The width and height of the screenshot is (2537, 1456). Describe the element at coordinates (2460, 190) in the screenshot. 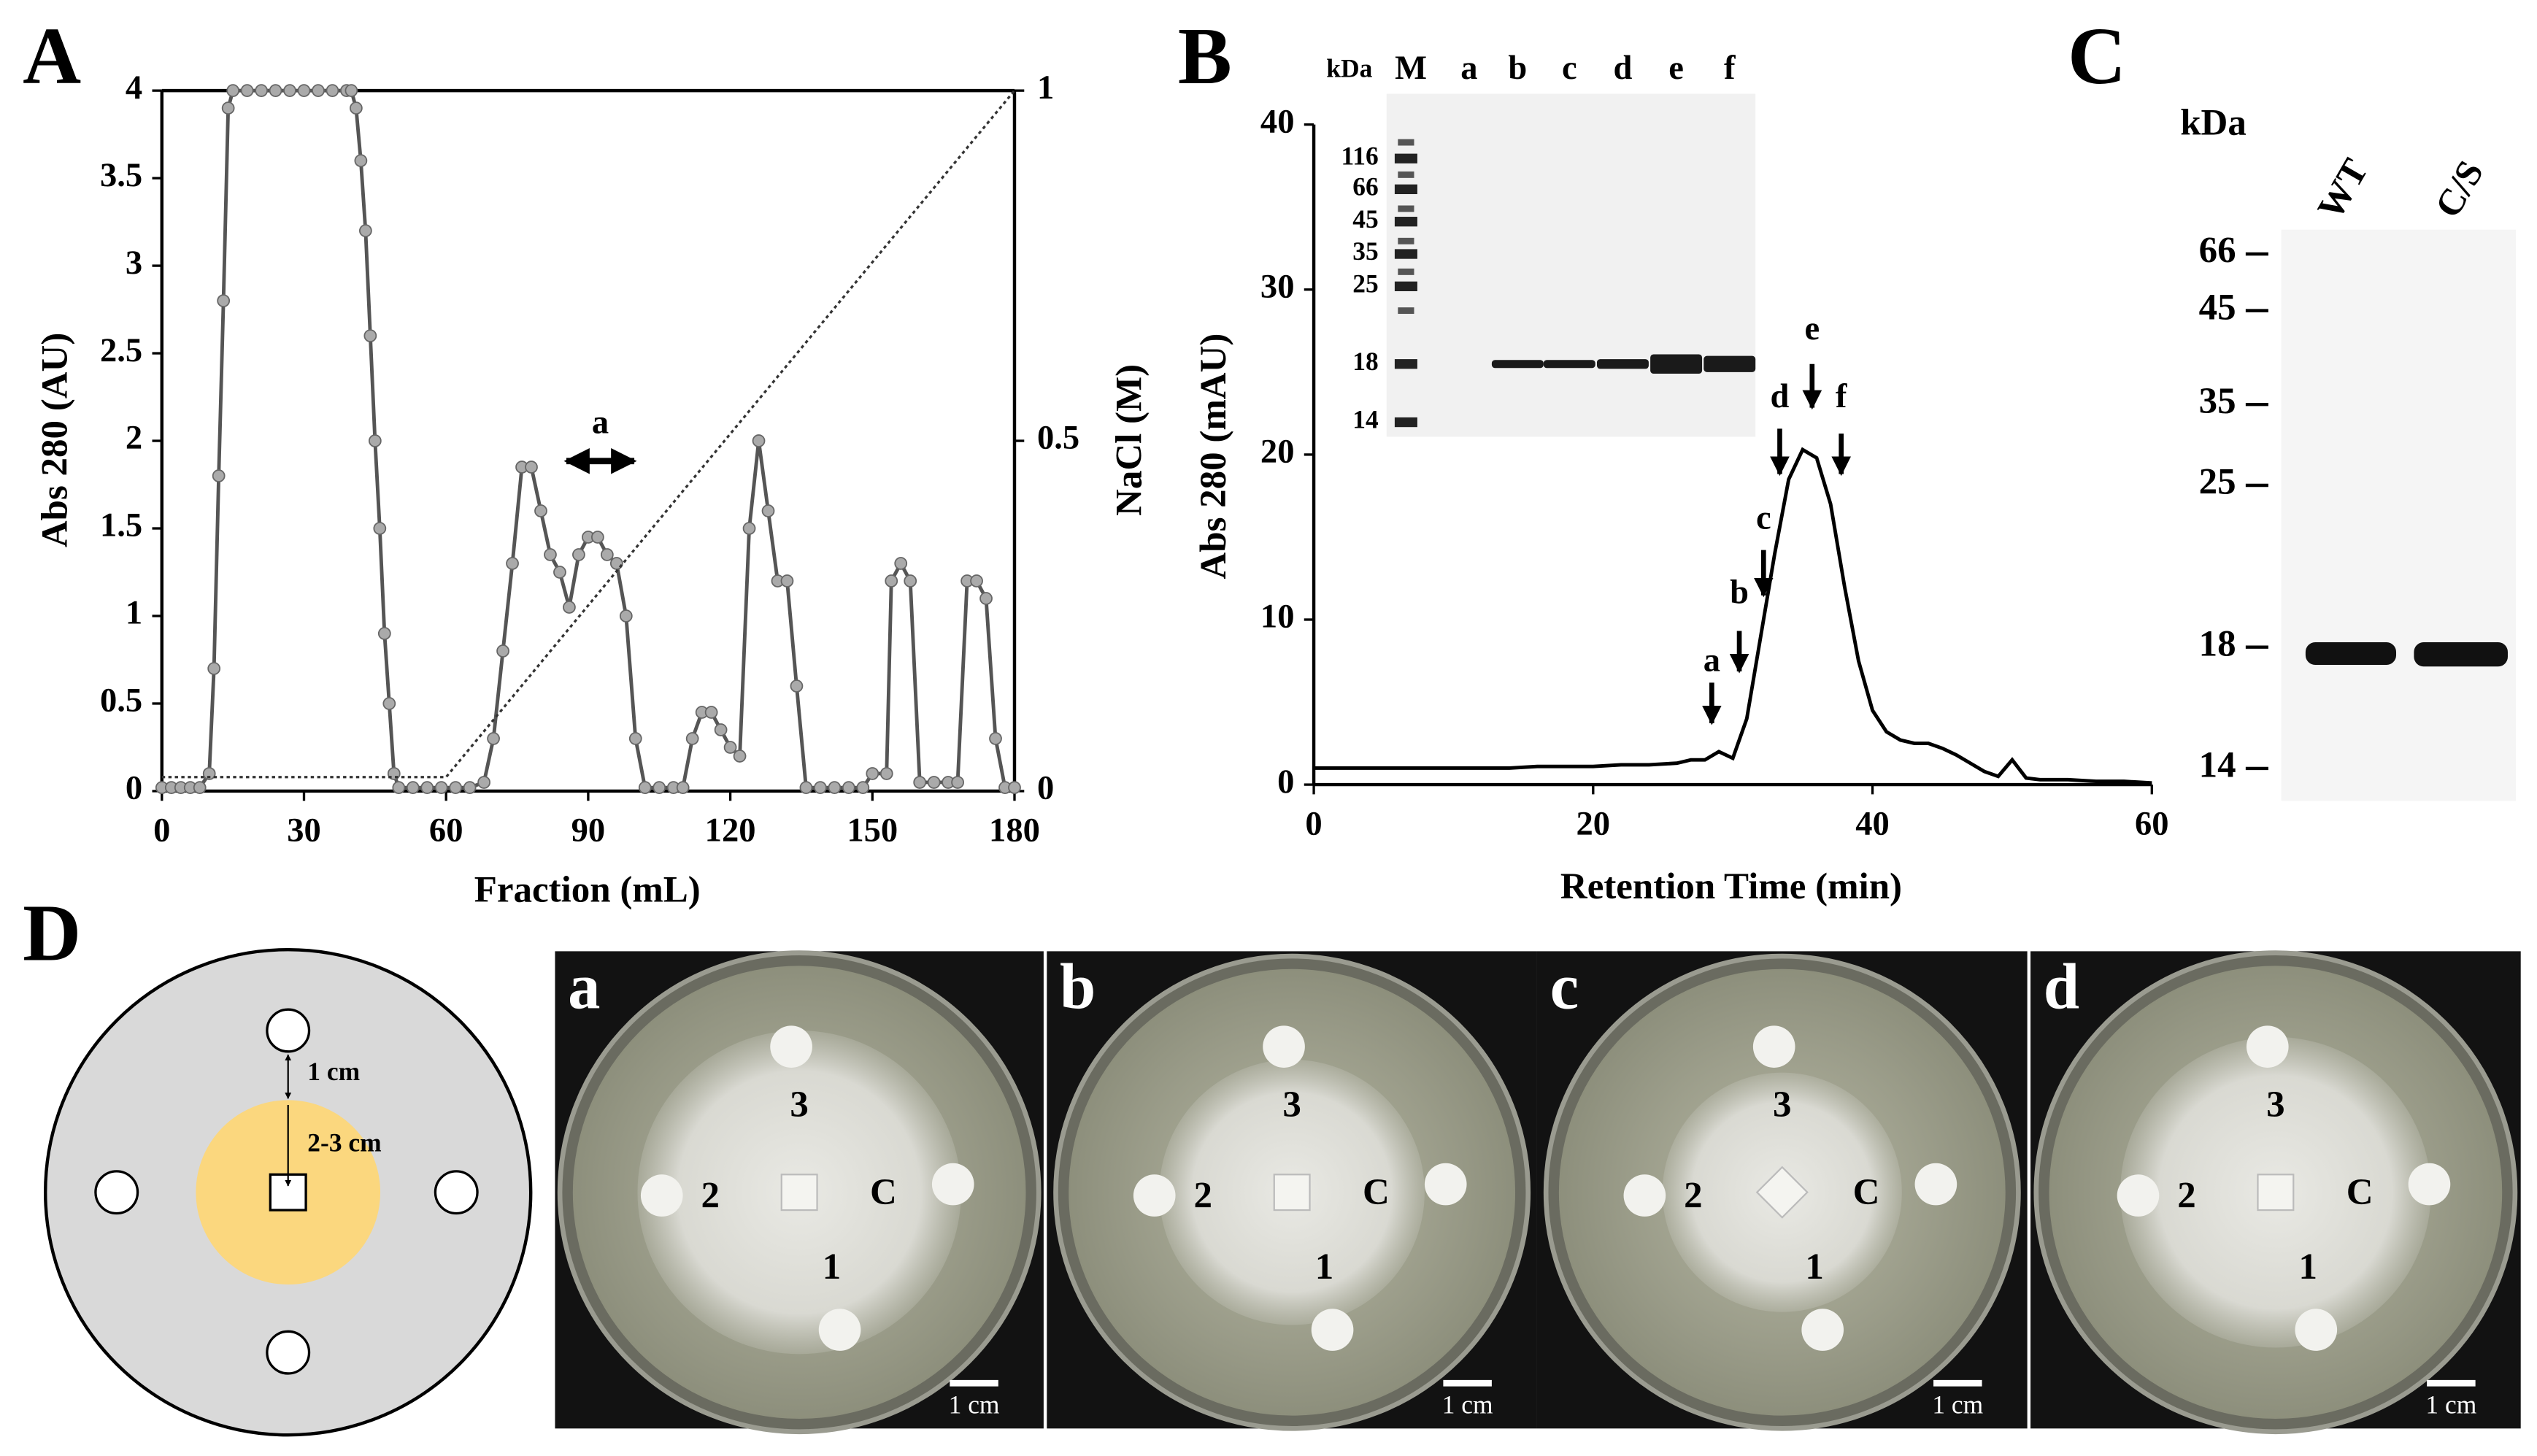

I see `lane-label: C/S` at that location.